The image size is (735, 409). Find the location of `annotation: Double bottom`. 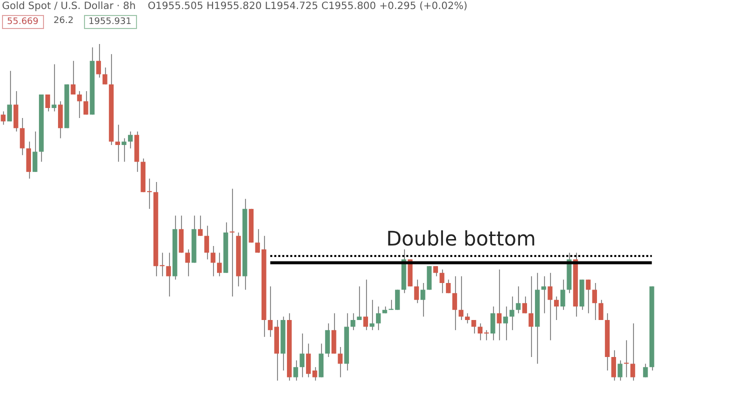

annotation: Double bottom is located at coordinates (461, 238).